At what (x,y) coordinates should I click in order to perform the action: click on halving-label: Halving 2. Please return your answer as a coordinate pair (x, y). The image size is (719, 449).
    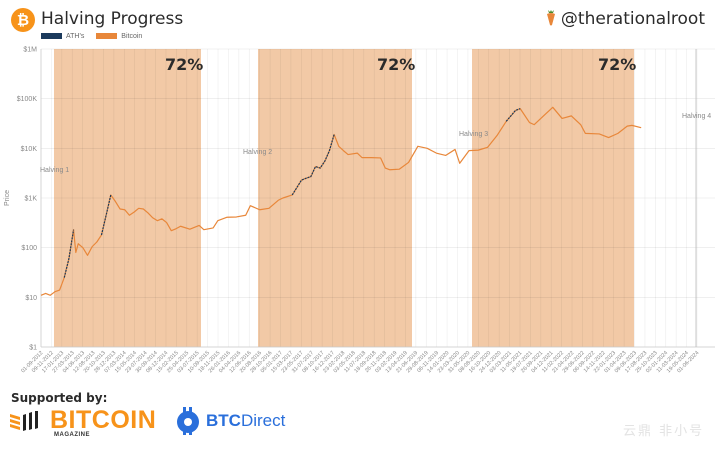
    Looking at the image, I should click on (257, 152).